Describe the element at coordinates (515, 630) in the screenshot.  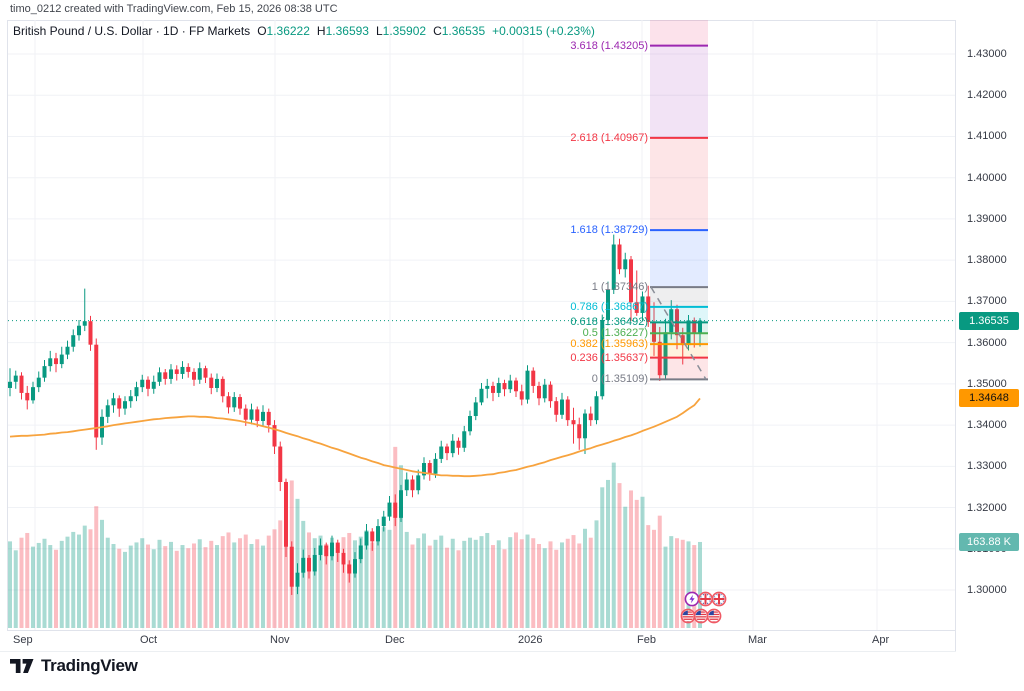
I see `time-axis-divider` at that location.